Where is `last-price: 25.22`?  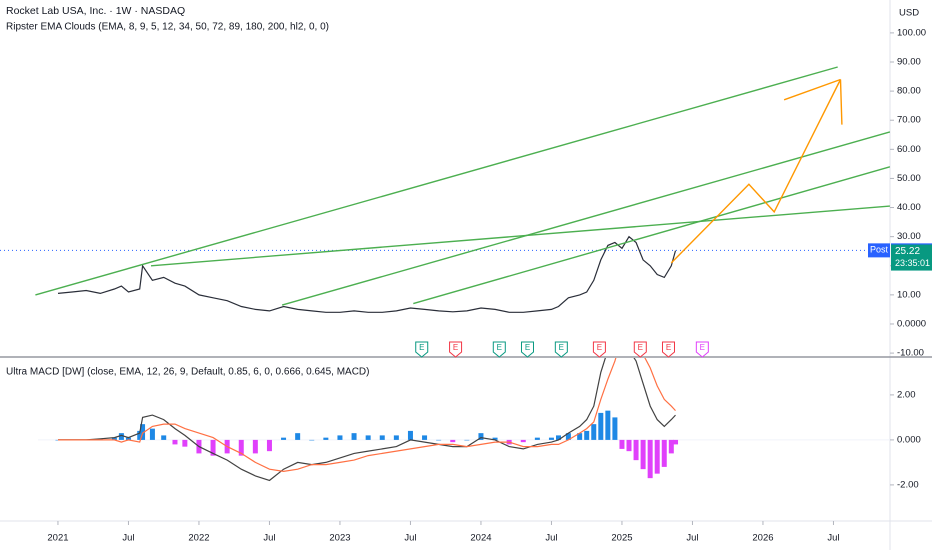
last-price: 25.22 is located at coordinates (907, 251).